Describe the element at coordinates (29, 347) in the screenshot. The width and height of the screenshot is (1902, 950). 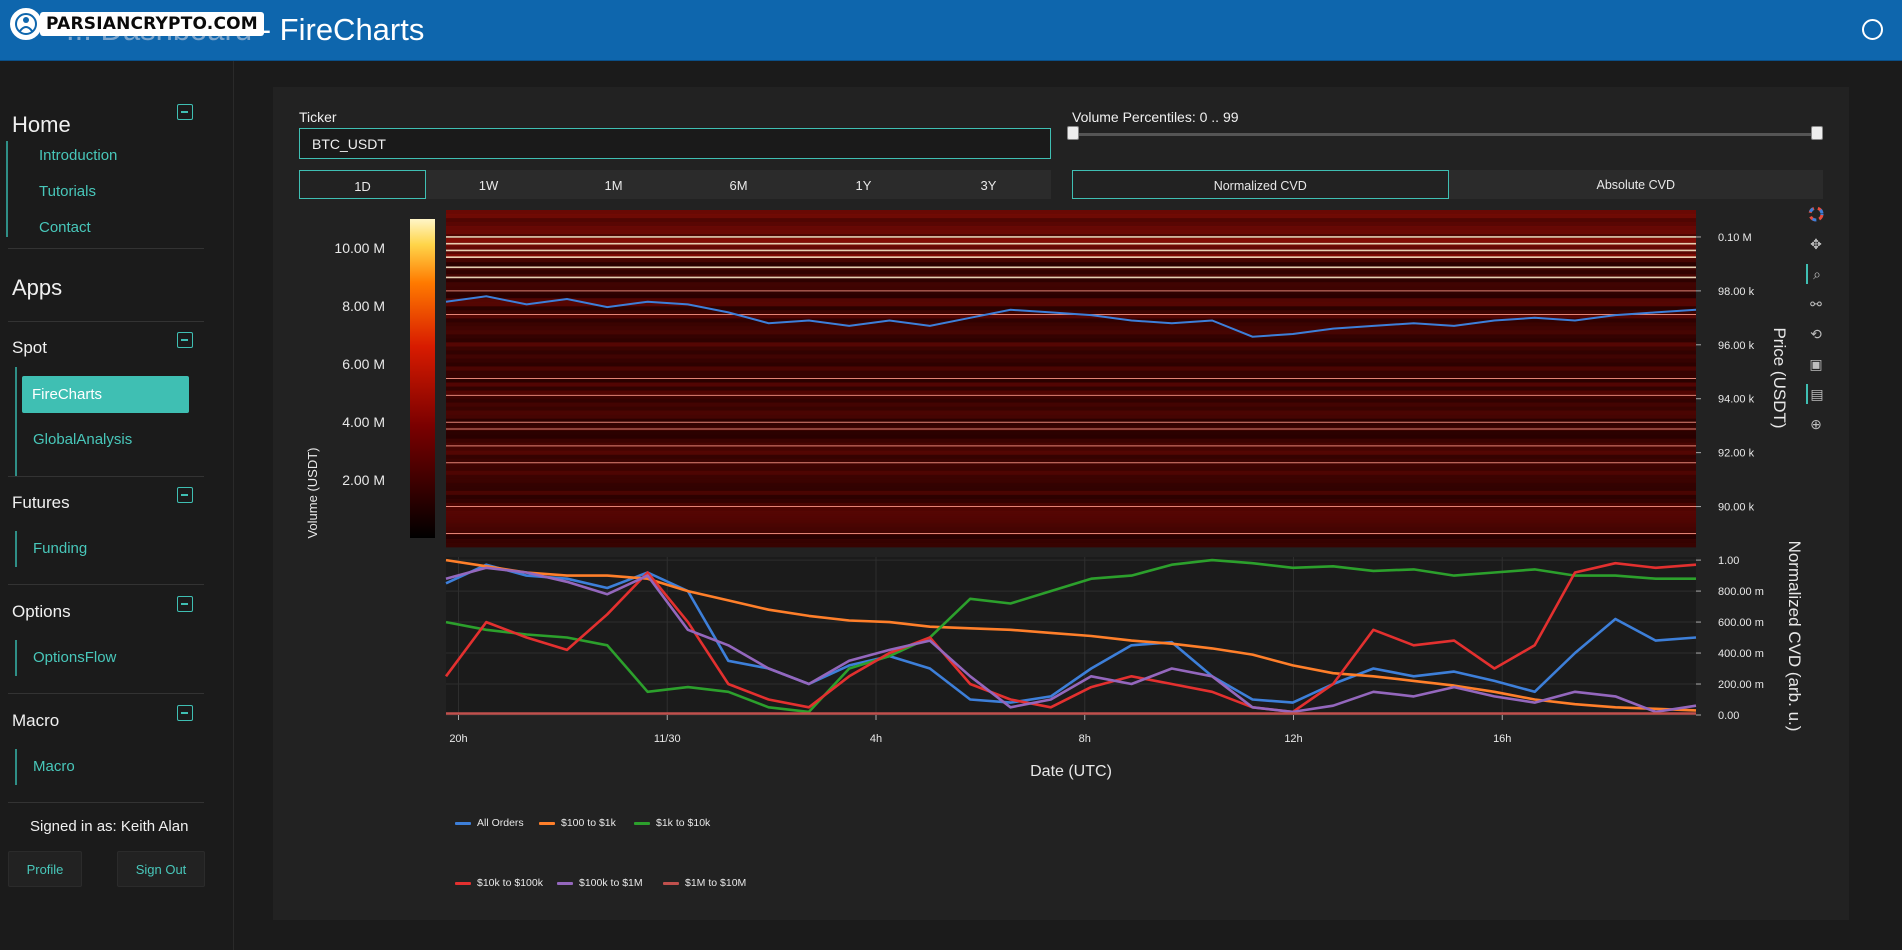
I see `sidebar-section-spot: Spot` at that location.